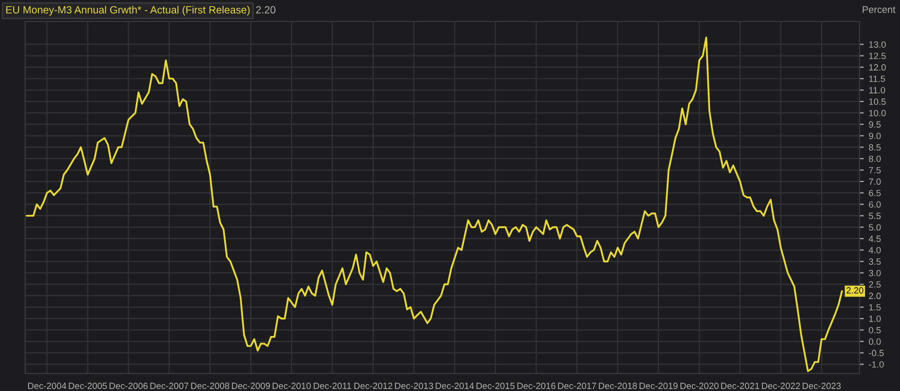 The image size is (900, 391). I want to click on y-tick-label: 1.5, so click(875, 307).